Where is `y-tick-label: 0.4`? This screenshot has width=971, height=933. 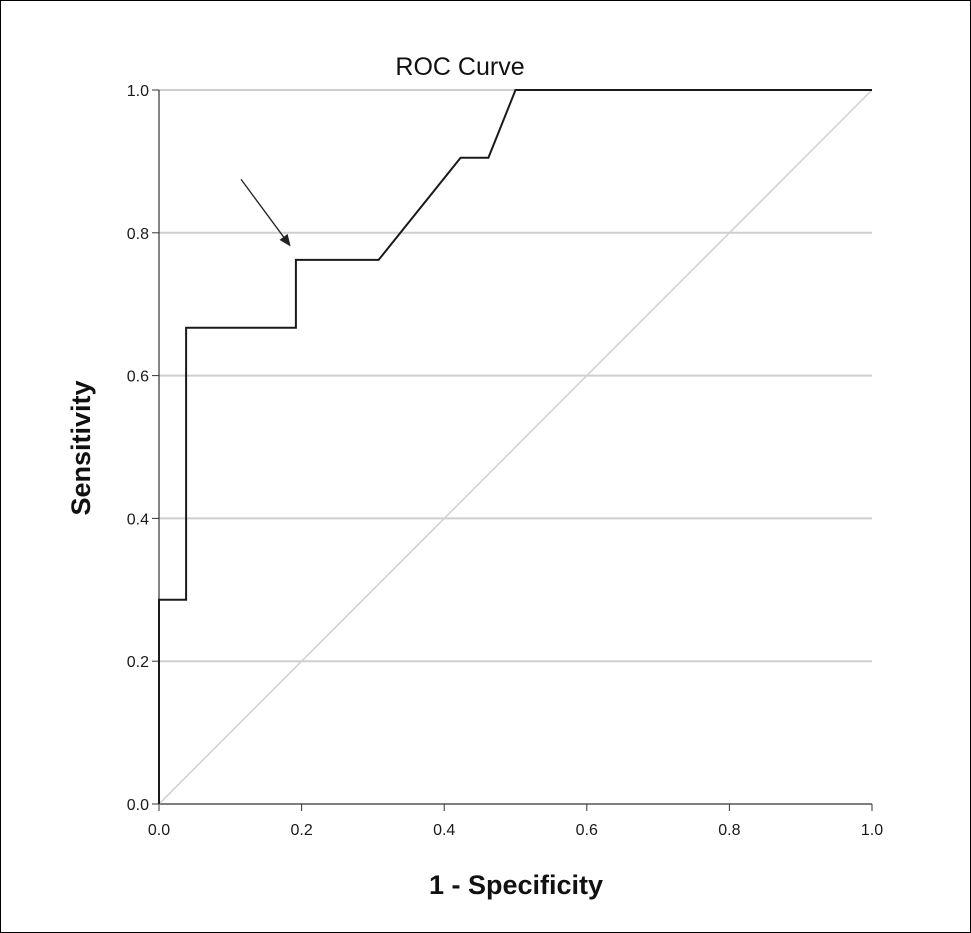 y-tick-label: 0.4 is located at coordinates (138, 519).